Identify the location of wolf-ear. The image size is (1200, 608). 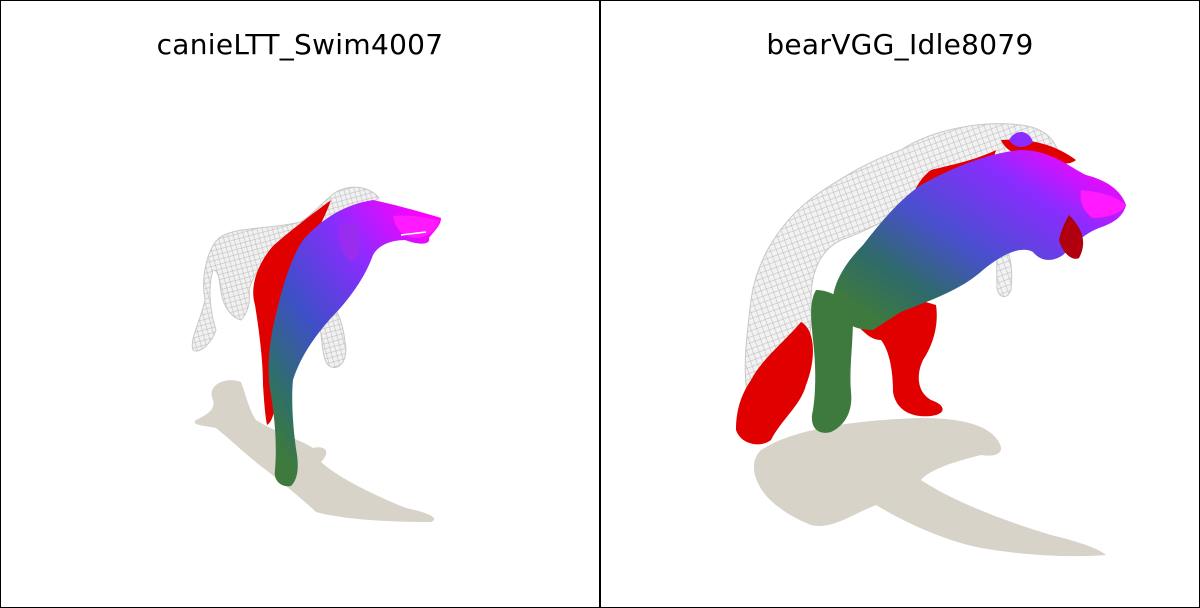
(349, 242).